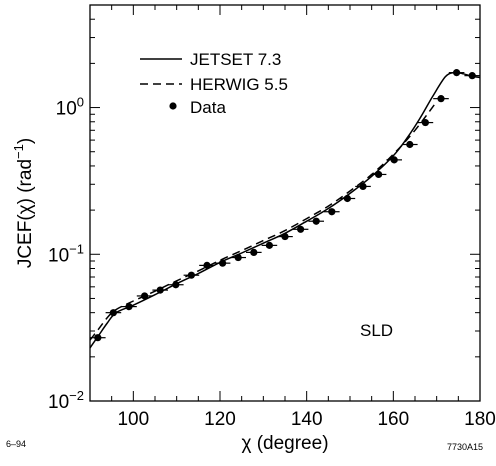 The image size is (496, 466). What do you see at coordinates (465, 447) in the screenshot?
I see `figure-id-note: 7730A15` at bounding box center [465, 447].